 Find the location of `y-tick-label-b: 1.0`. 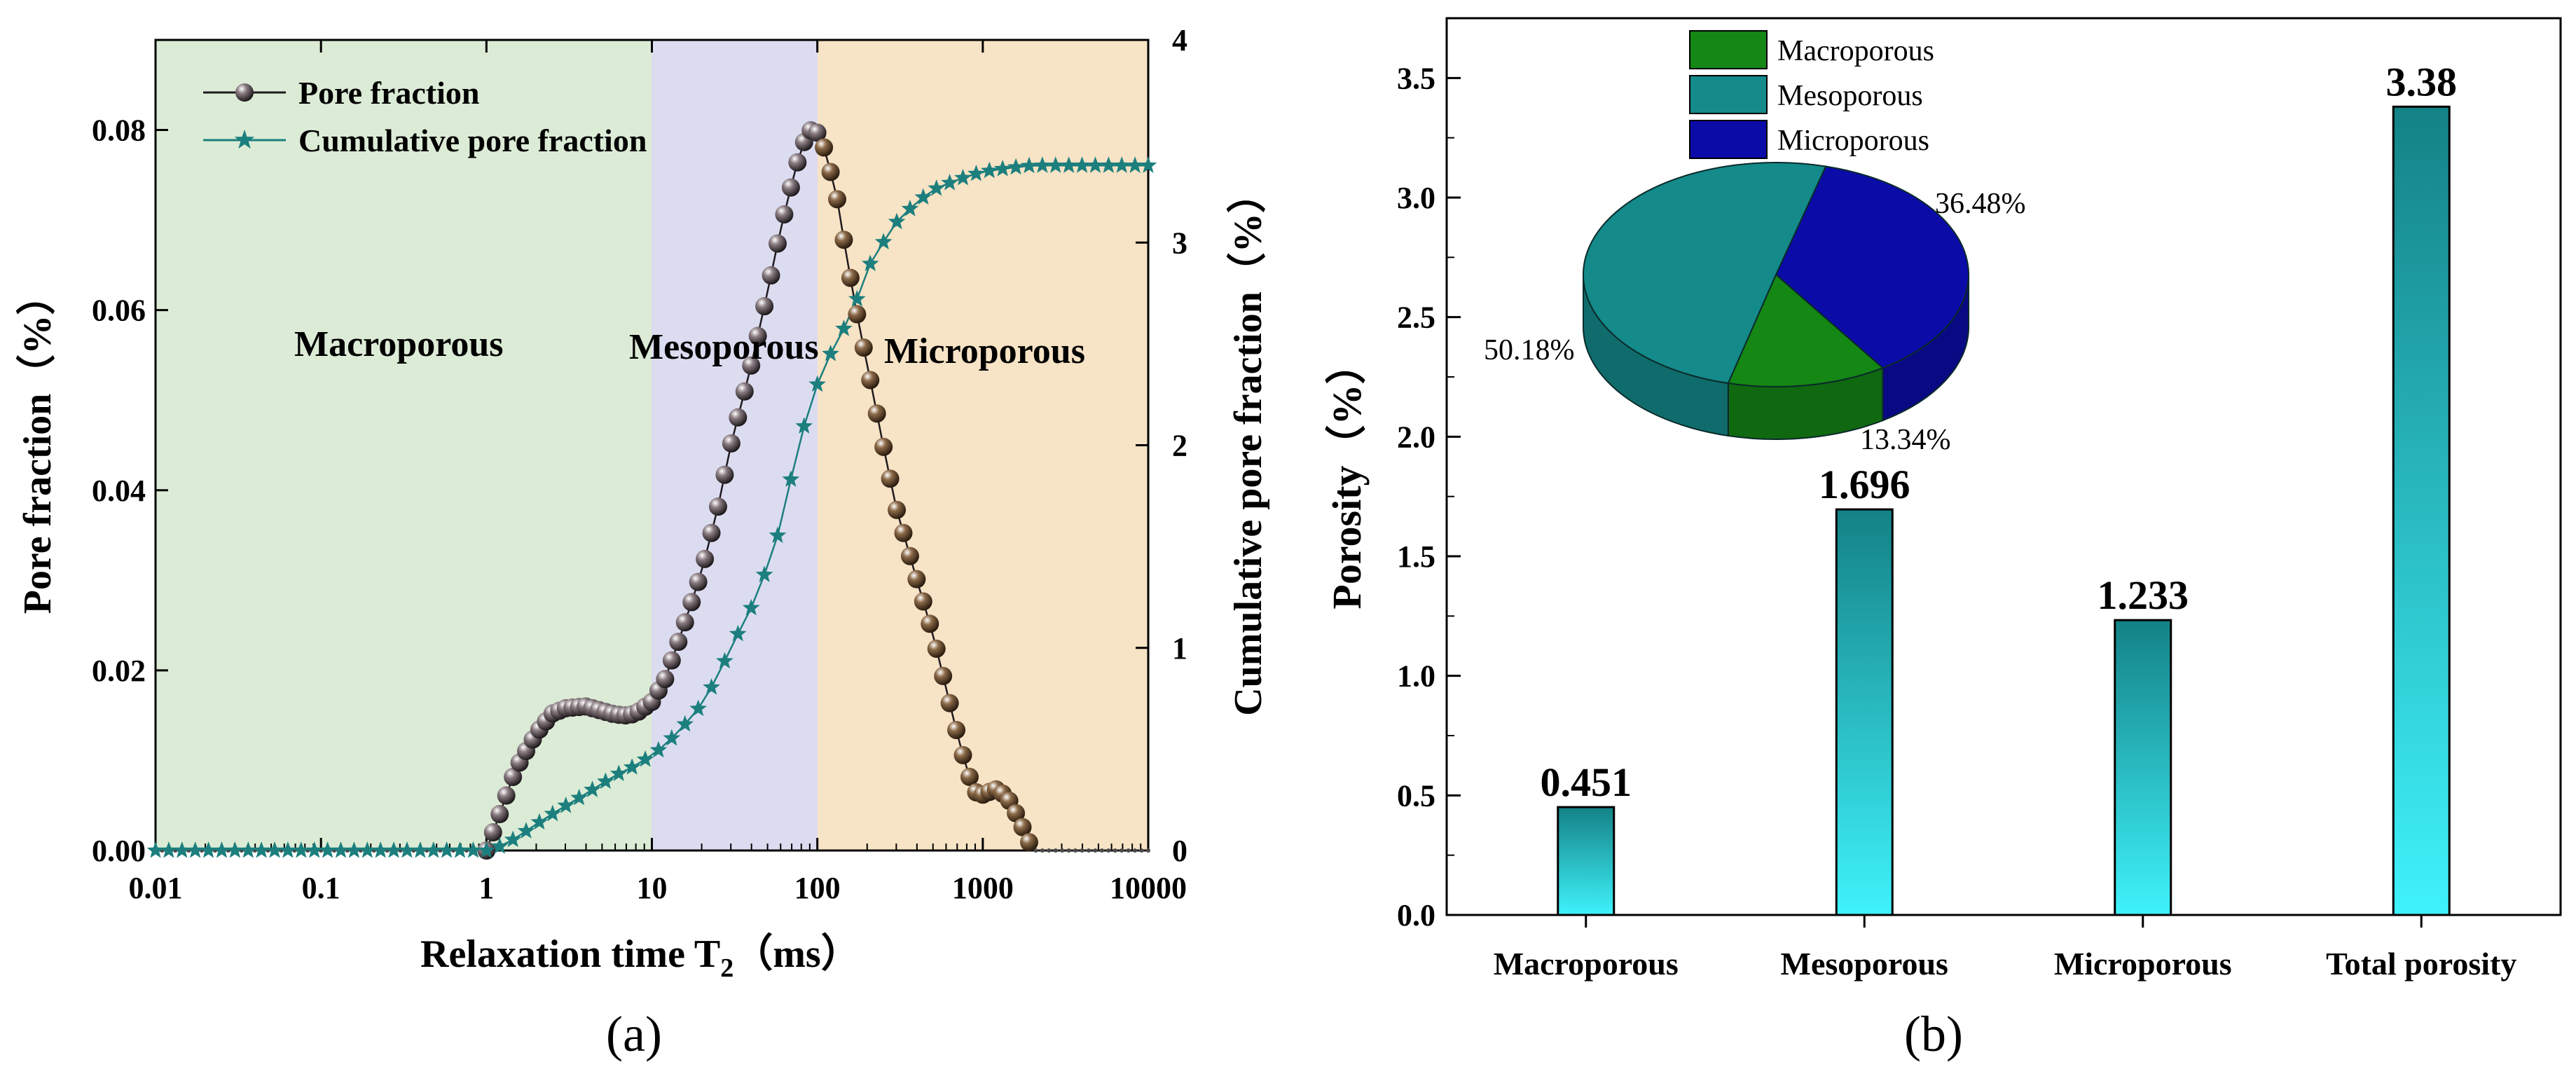

y-tick-label-b: 1.0 is located at coordinates (1416, 676).